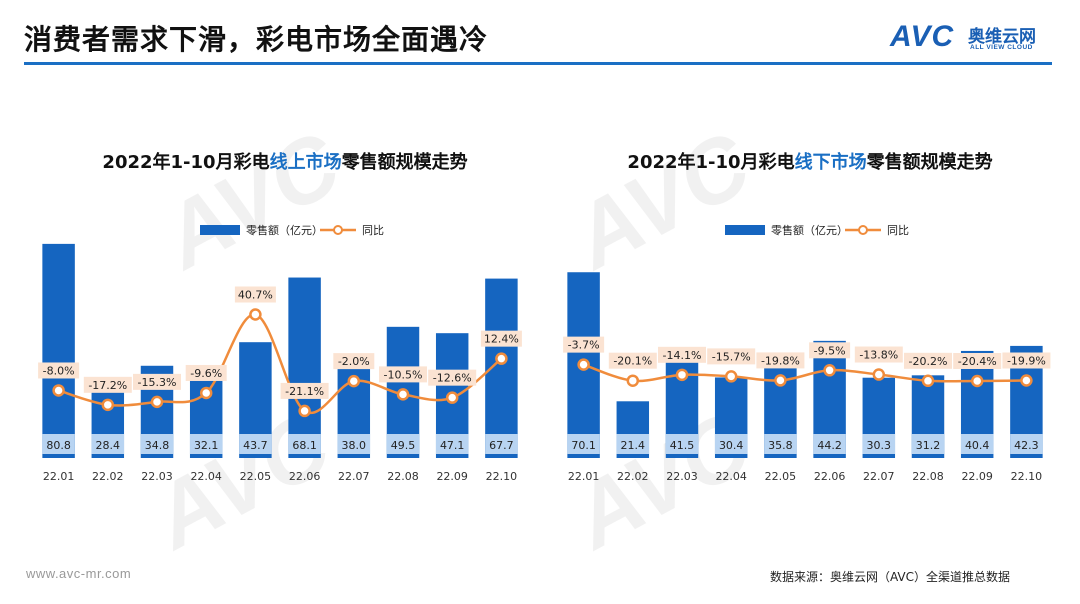 This screenshot has height=604, width=1080. What do you see at coordinates (929, 162) in the screenshot?
I see `c2-title-part: 零售额规模走势` at bounding box center [929, 162].